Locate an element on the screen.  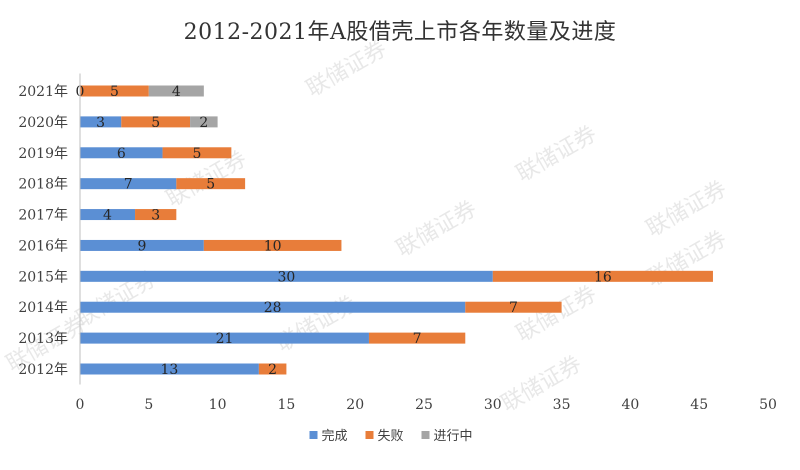
x-tick-label: 10 is located at coordinates (218, 405).